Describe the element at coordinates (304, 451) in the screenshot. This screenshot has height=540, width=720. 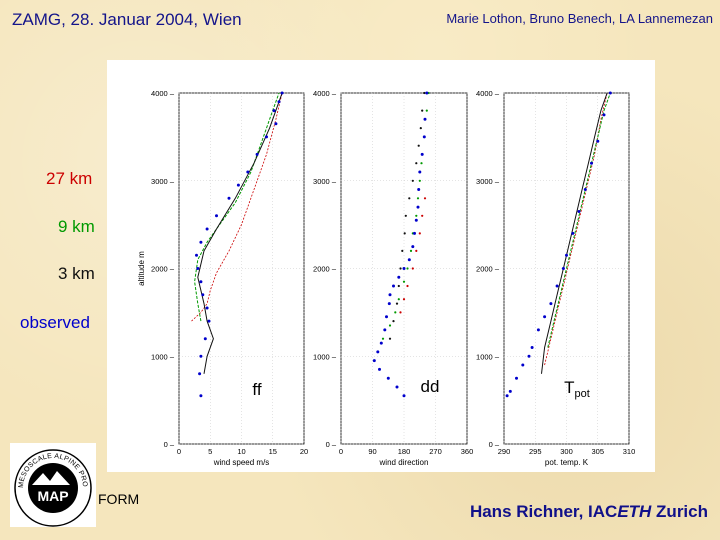
I see `x-tick-label: 20` at that location.